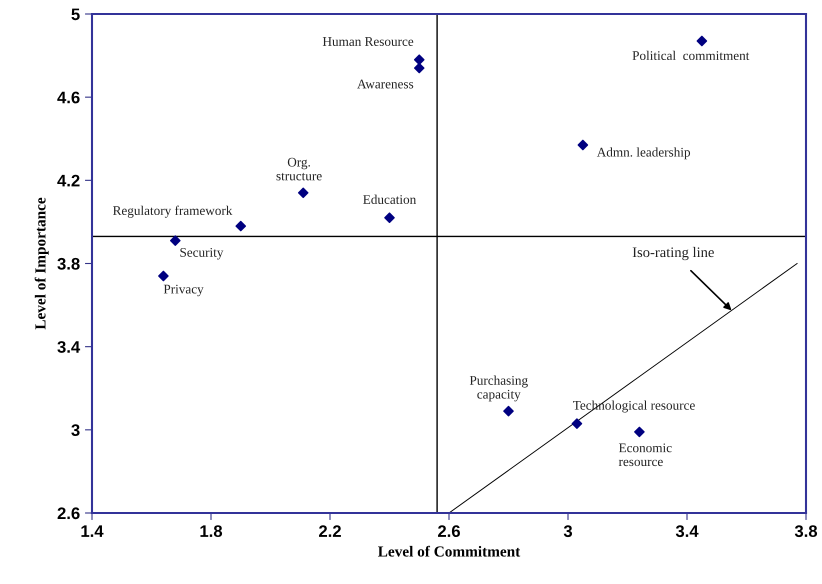 This screenshot has width=822, height=584. I want to click on x-axis-title: Level of Commitment, so click(449, 551).